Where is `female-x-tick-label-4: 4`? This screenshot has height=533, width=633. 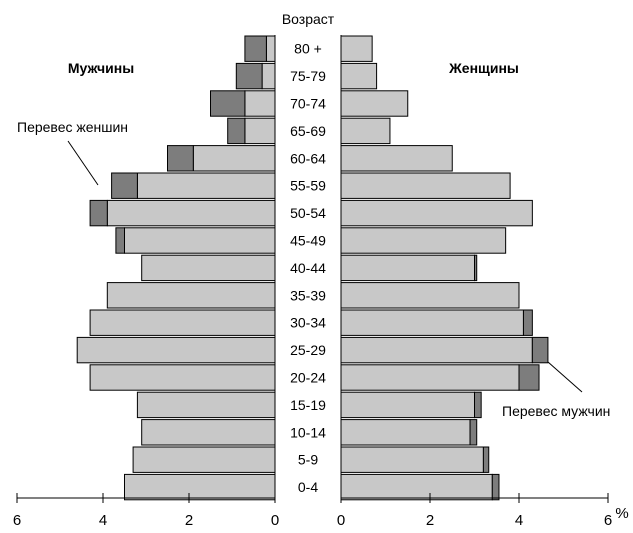
female-x-tick-label-4: 4 is located at coordinates (519, 520).